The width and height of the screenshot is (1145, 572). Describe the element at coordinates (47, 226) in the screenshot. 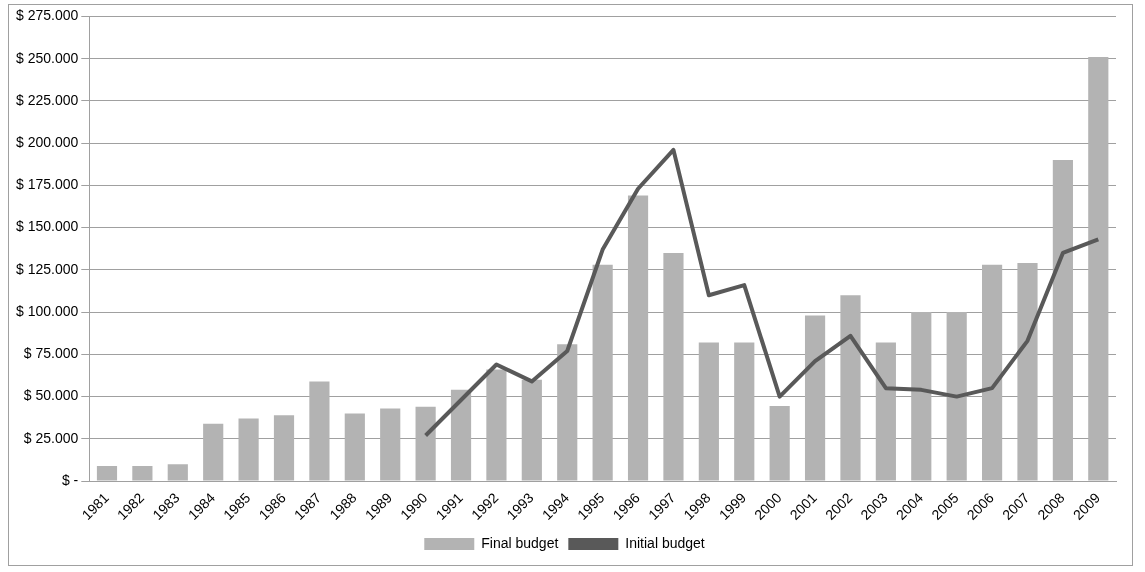

I see `y-tick-label: $ 150.000` at that location.